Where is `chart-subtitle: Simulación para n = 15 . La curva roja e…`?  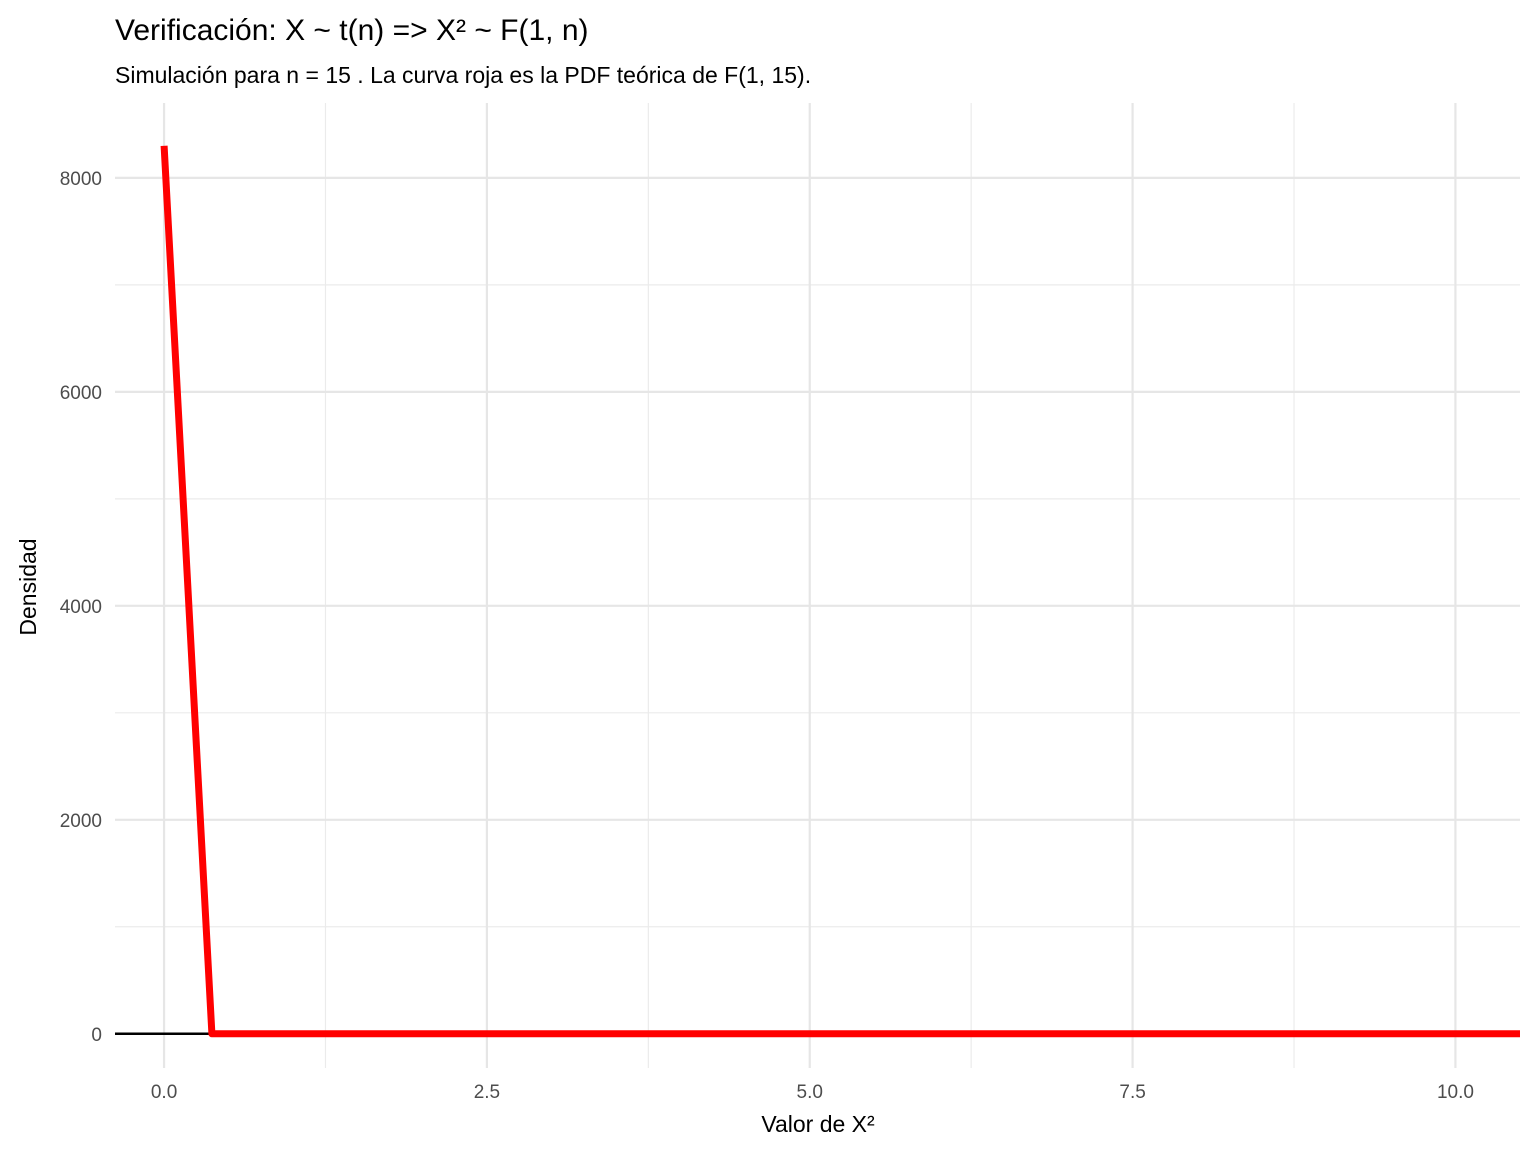 chart-subtitle: Simulación para n = 15 . La curva roja e… is located at coordinates (463, 75).